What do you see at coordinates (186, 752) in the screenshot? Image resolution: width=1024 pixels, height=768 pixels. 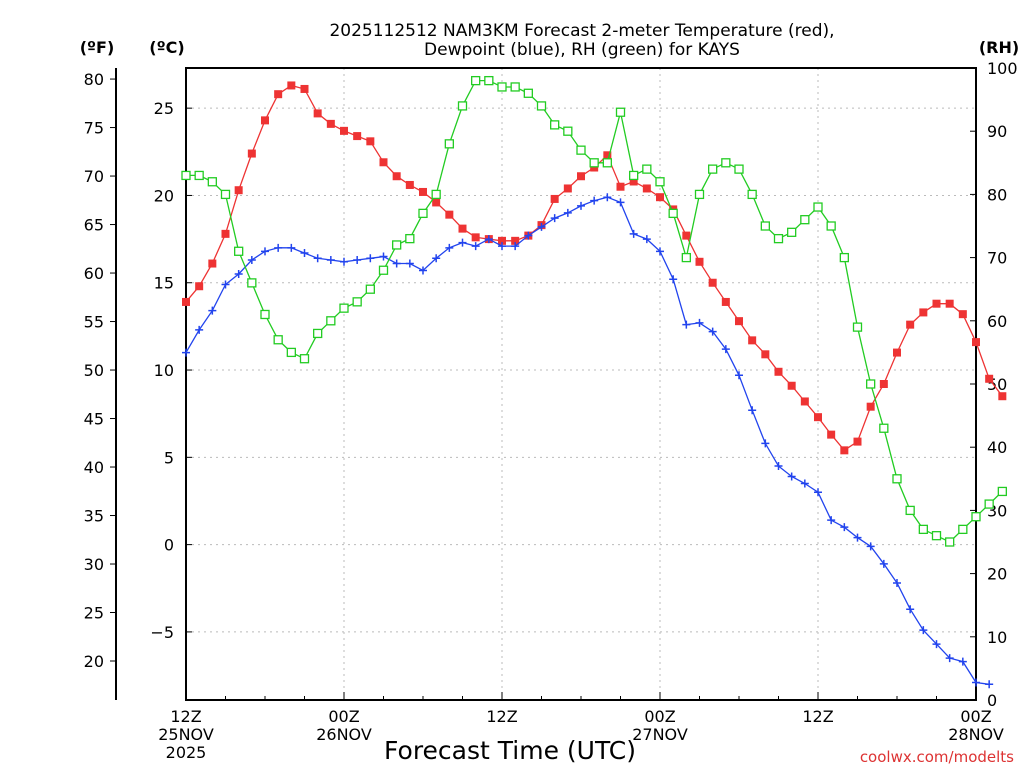 I see `time-tick-label: 2025` at bounding box center [186, 752].